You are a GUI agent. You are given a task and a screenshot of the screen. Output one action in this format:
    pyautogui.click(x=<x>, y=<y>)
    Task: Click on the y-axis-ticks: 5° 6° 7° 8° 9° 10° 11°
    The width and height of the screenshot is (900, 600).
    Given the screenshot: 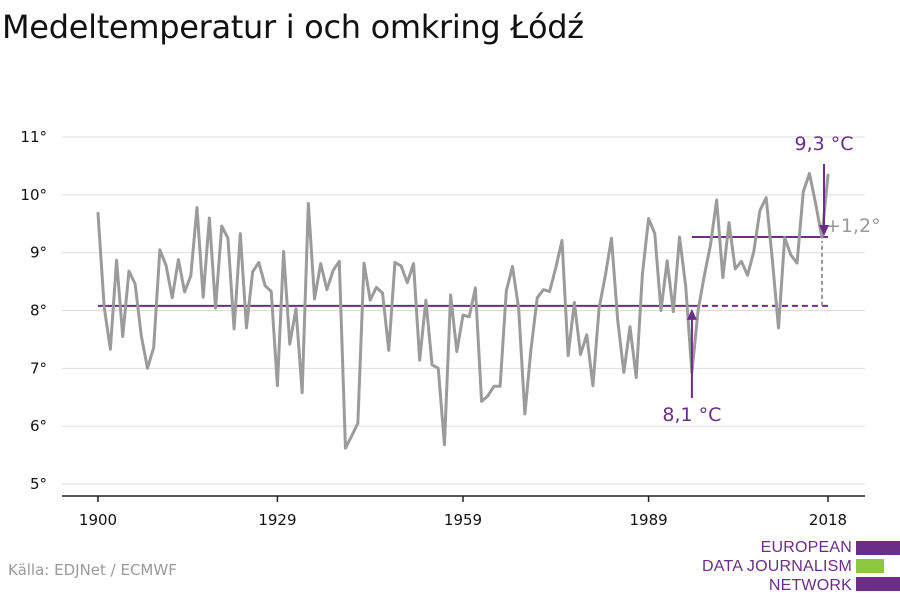 What is the action you would take?
    pyautogui.click(x=33, y=310)
    